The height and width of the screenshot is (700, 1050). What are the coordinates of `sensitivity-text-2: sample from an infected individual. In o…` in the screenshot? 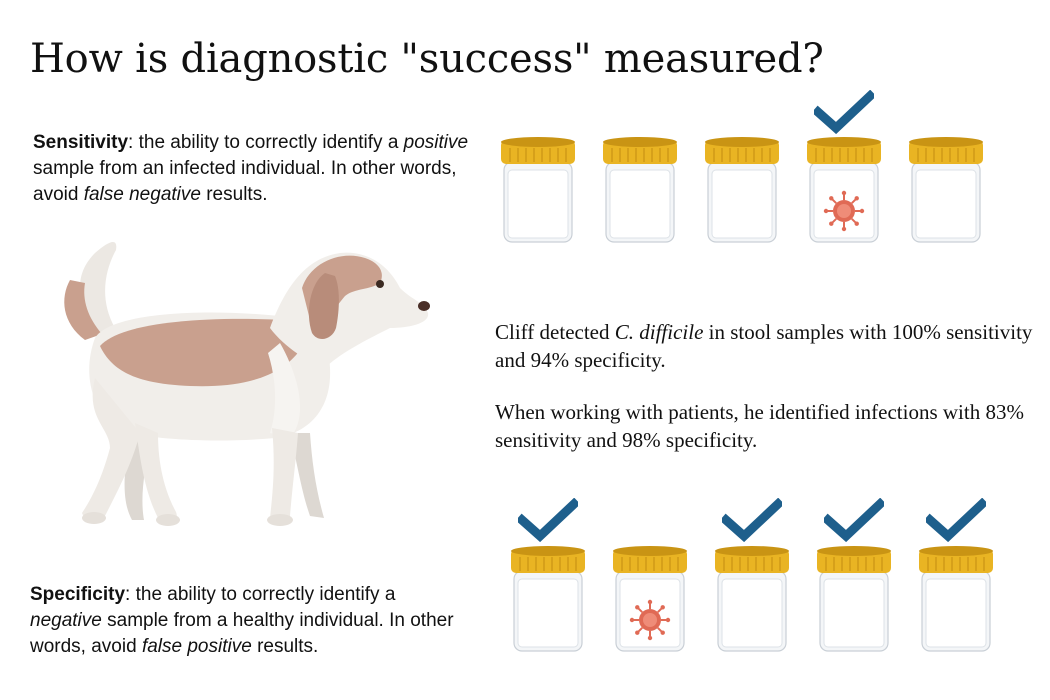 It's located at (245, 181).